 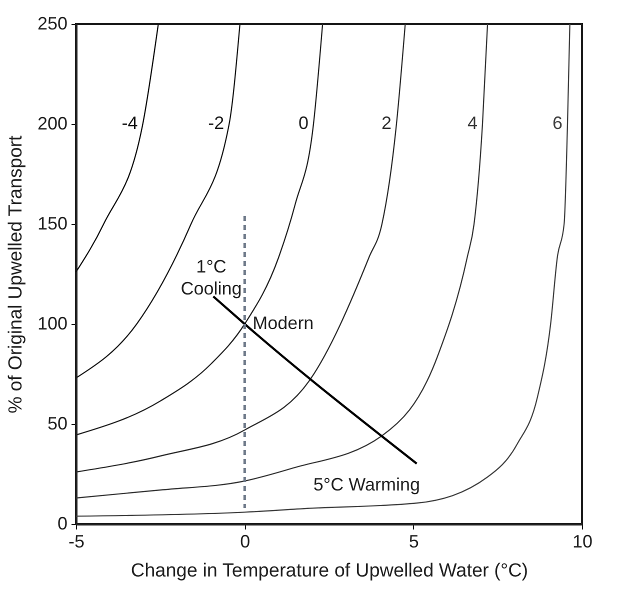 What do you see at coordinates (283, 323) in the screenshot?
I see `annotation: Modern` at bounding box center [283, 323].